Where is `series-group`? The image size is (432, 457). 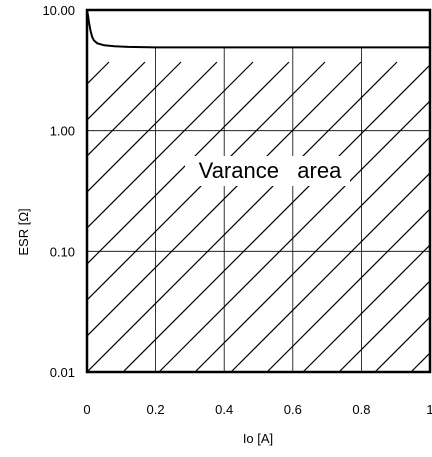
series-group is located at coordinates (258, 29).